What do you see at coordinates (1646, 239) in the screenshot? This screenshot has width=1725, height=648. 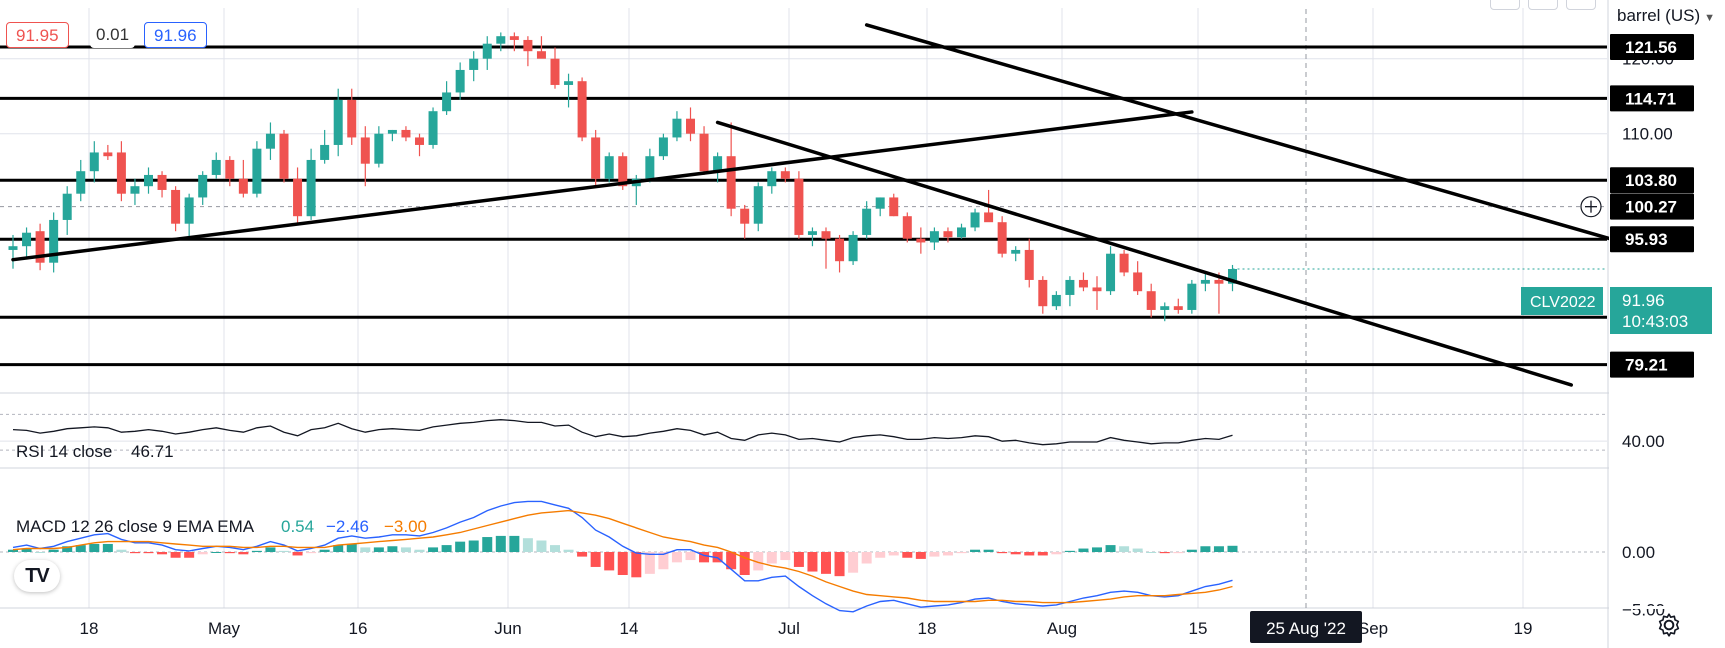 I see `level-price-label: 95.93` at bounding box center [1646, 239].